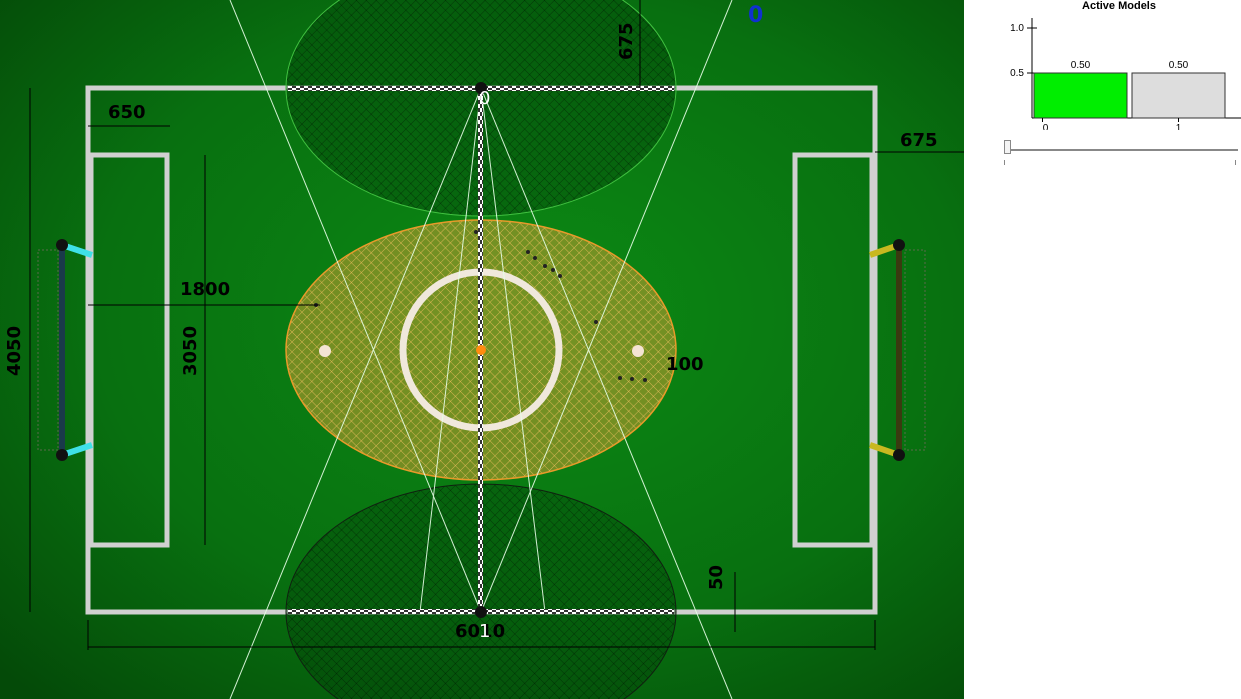 The image size is (1241, 699). What do you see at coordinates (1017, 28) in the screenshot?
I see `y-tick-label: 1.0` at bounding box center [1017, 28].